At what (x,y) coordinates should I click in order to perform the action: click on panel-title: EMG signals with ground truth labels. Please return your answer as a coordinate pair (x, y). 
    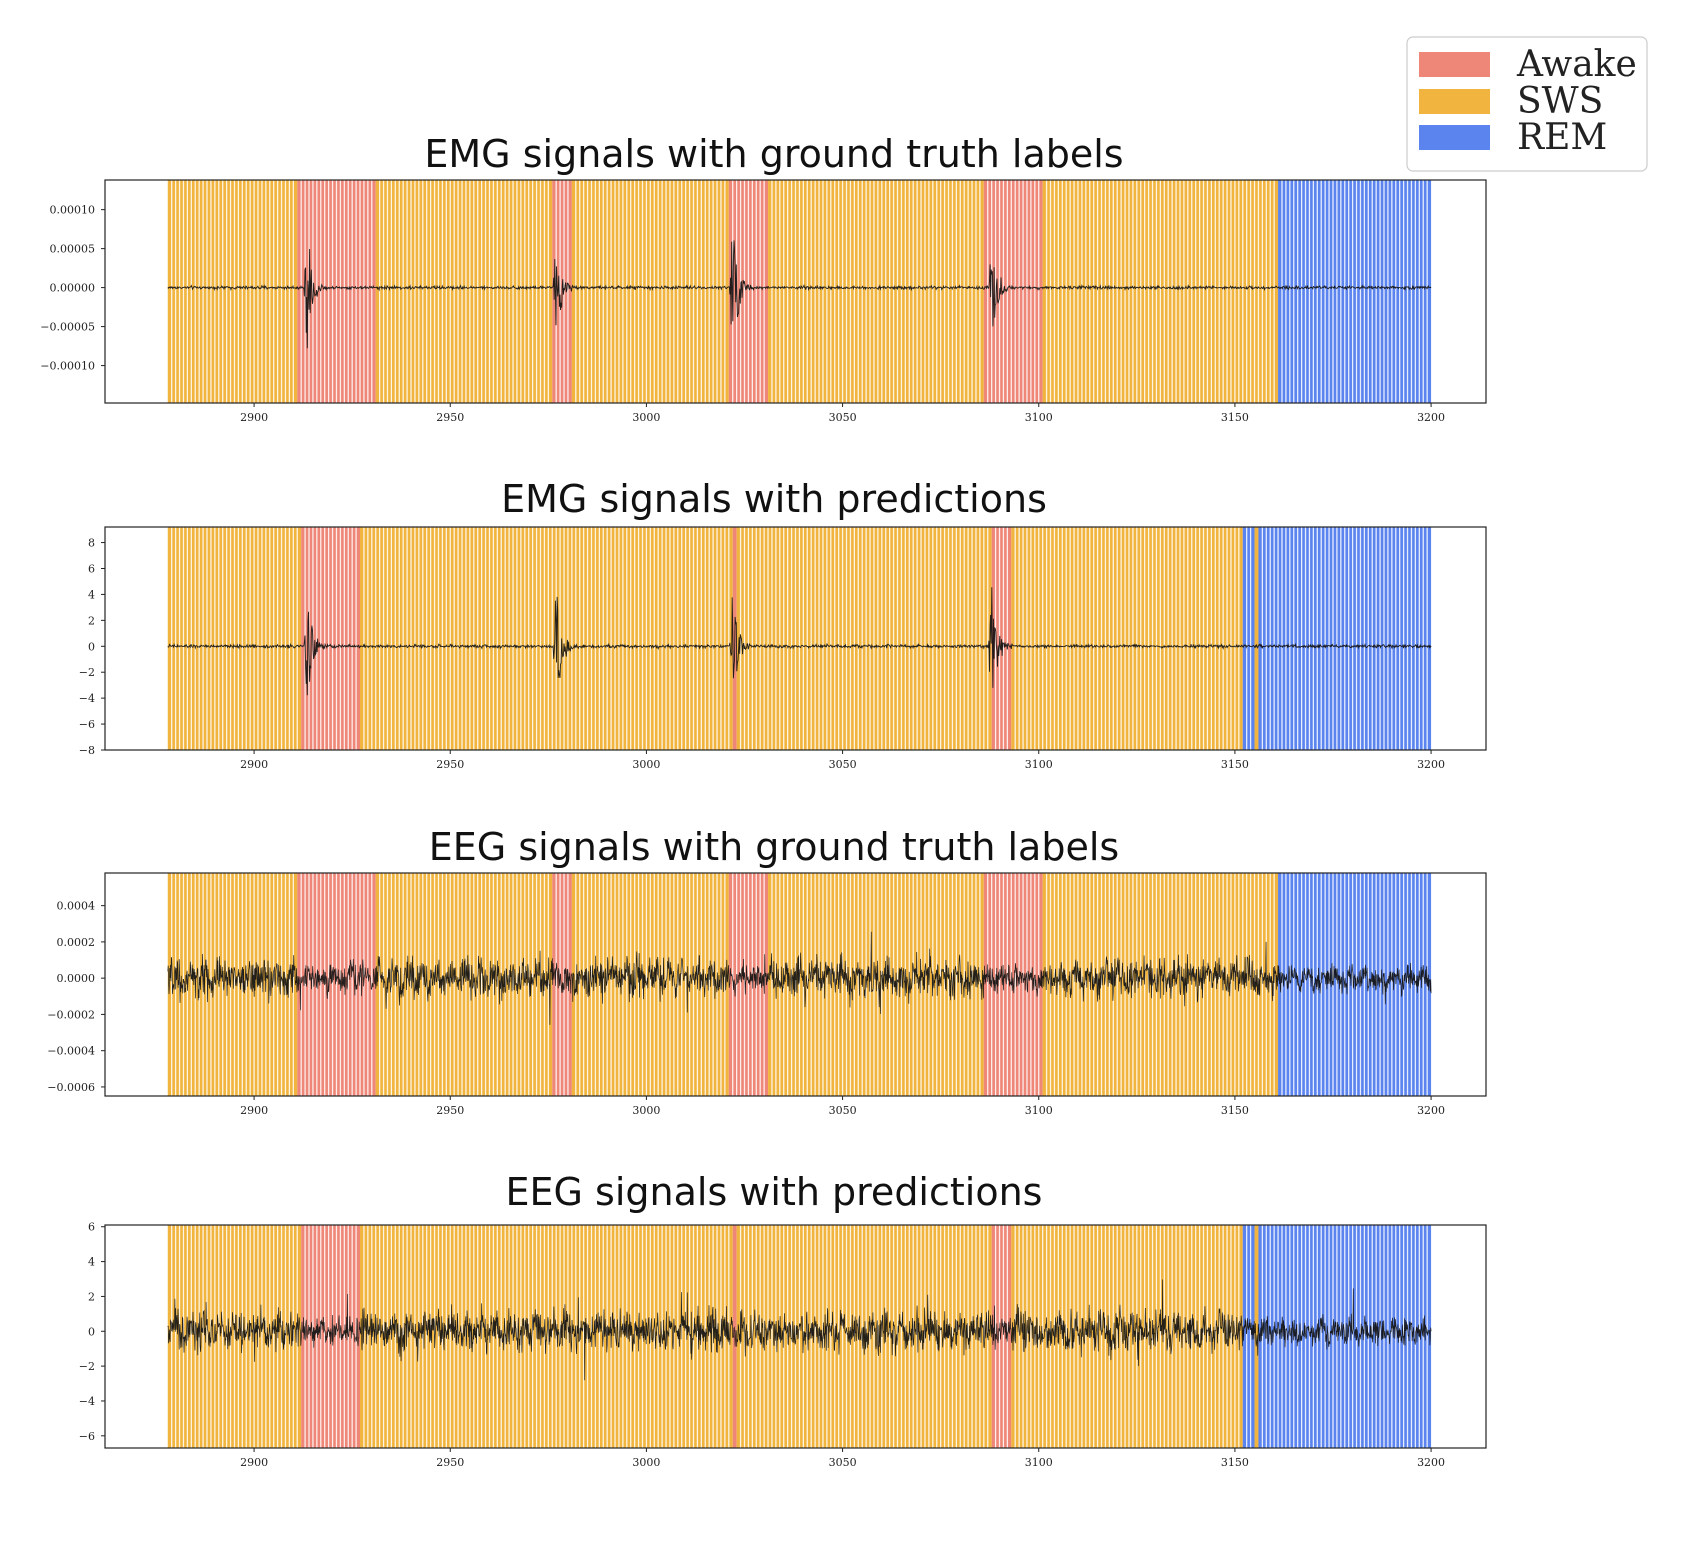
    Looking at the image, I should click on (773, 154).